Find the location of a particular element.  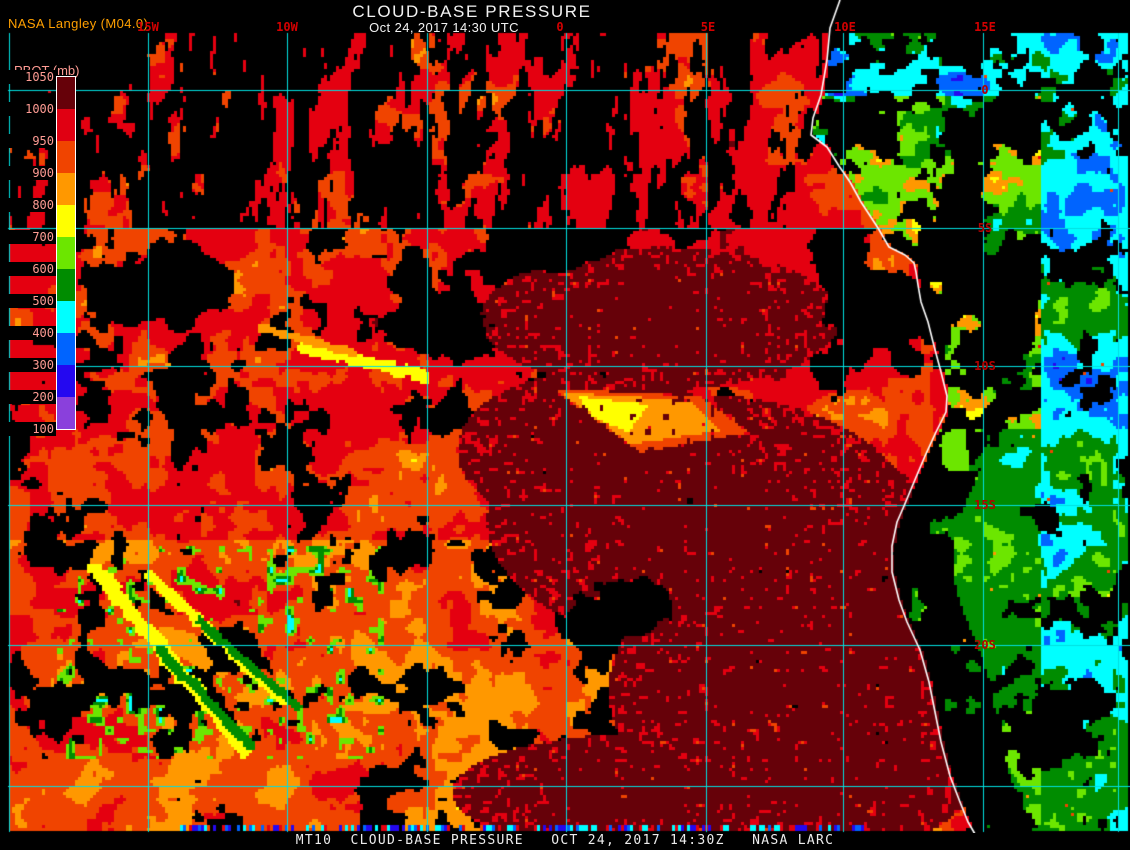

colorbar-tick-200: 200 is located at coordinates (30, 397).